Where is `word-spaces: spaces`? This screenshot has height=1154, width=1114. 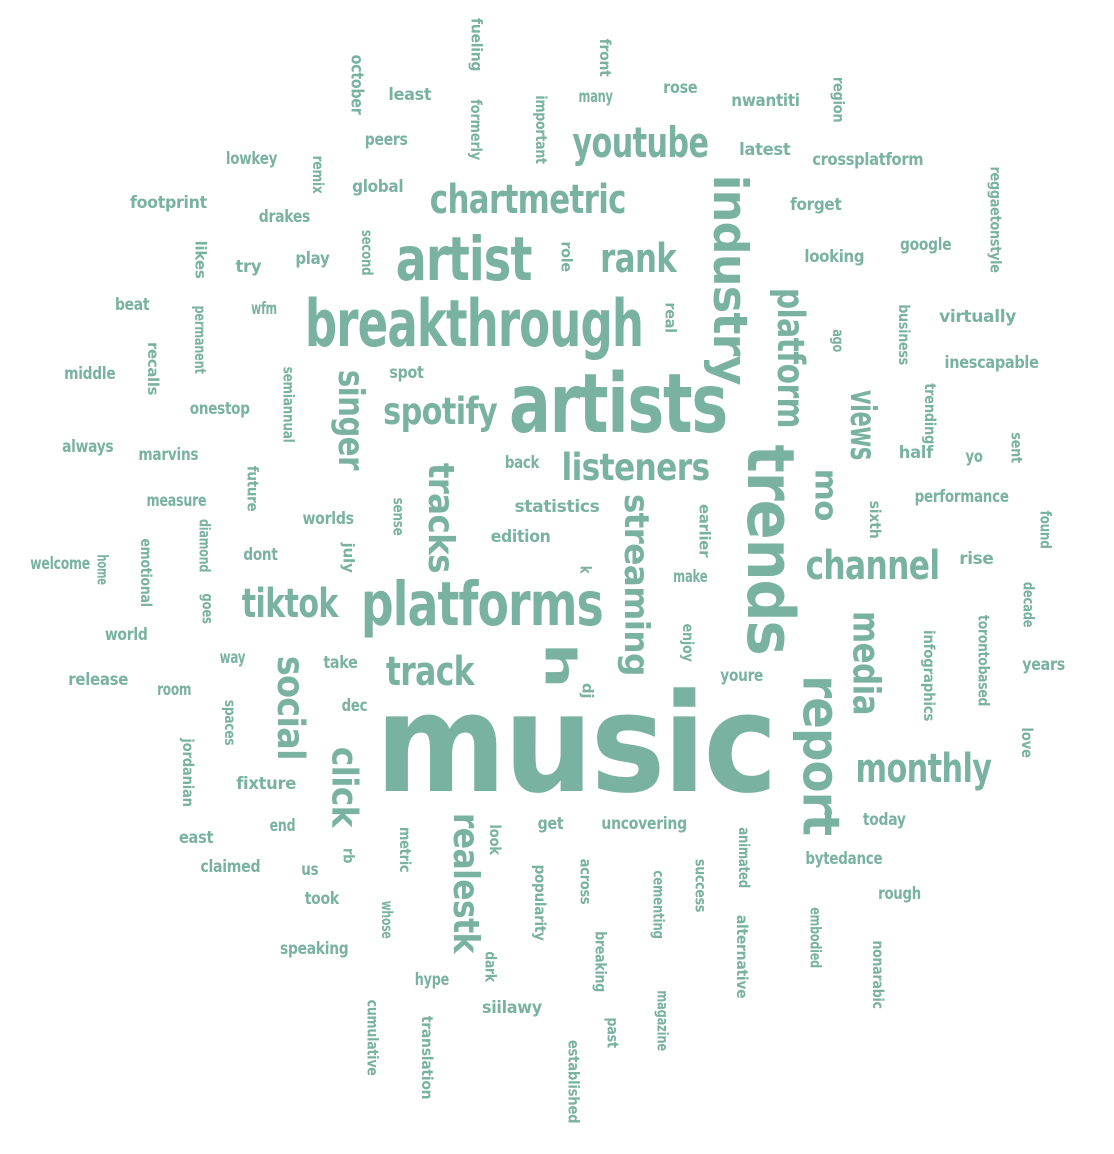
word-spaces: spaces is located at coordinates (229, 723).